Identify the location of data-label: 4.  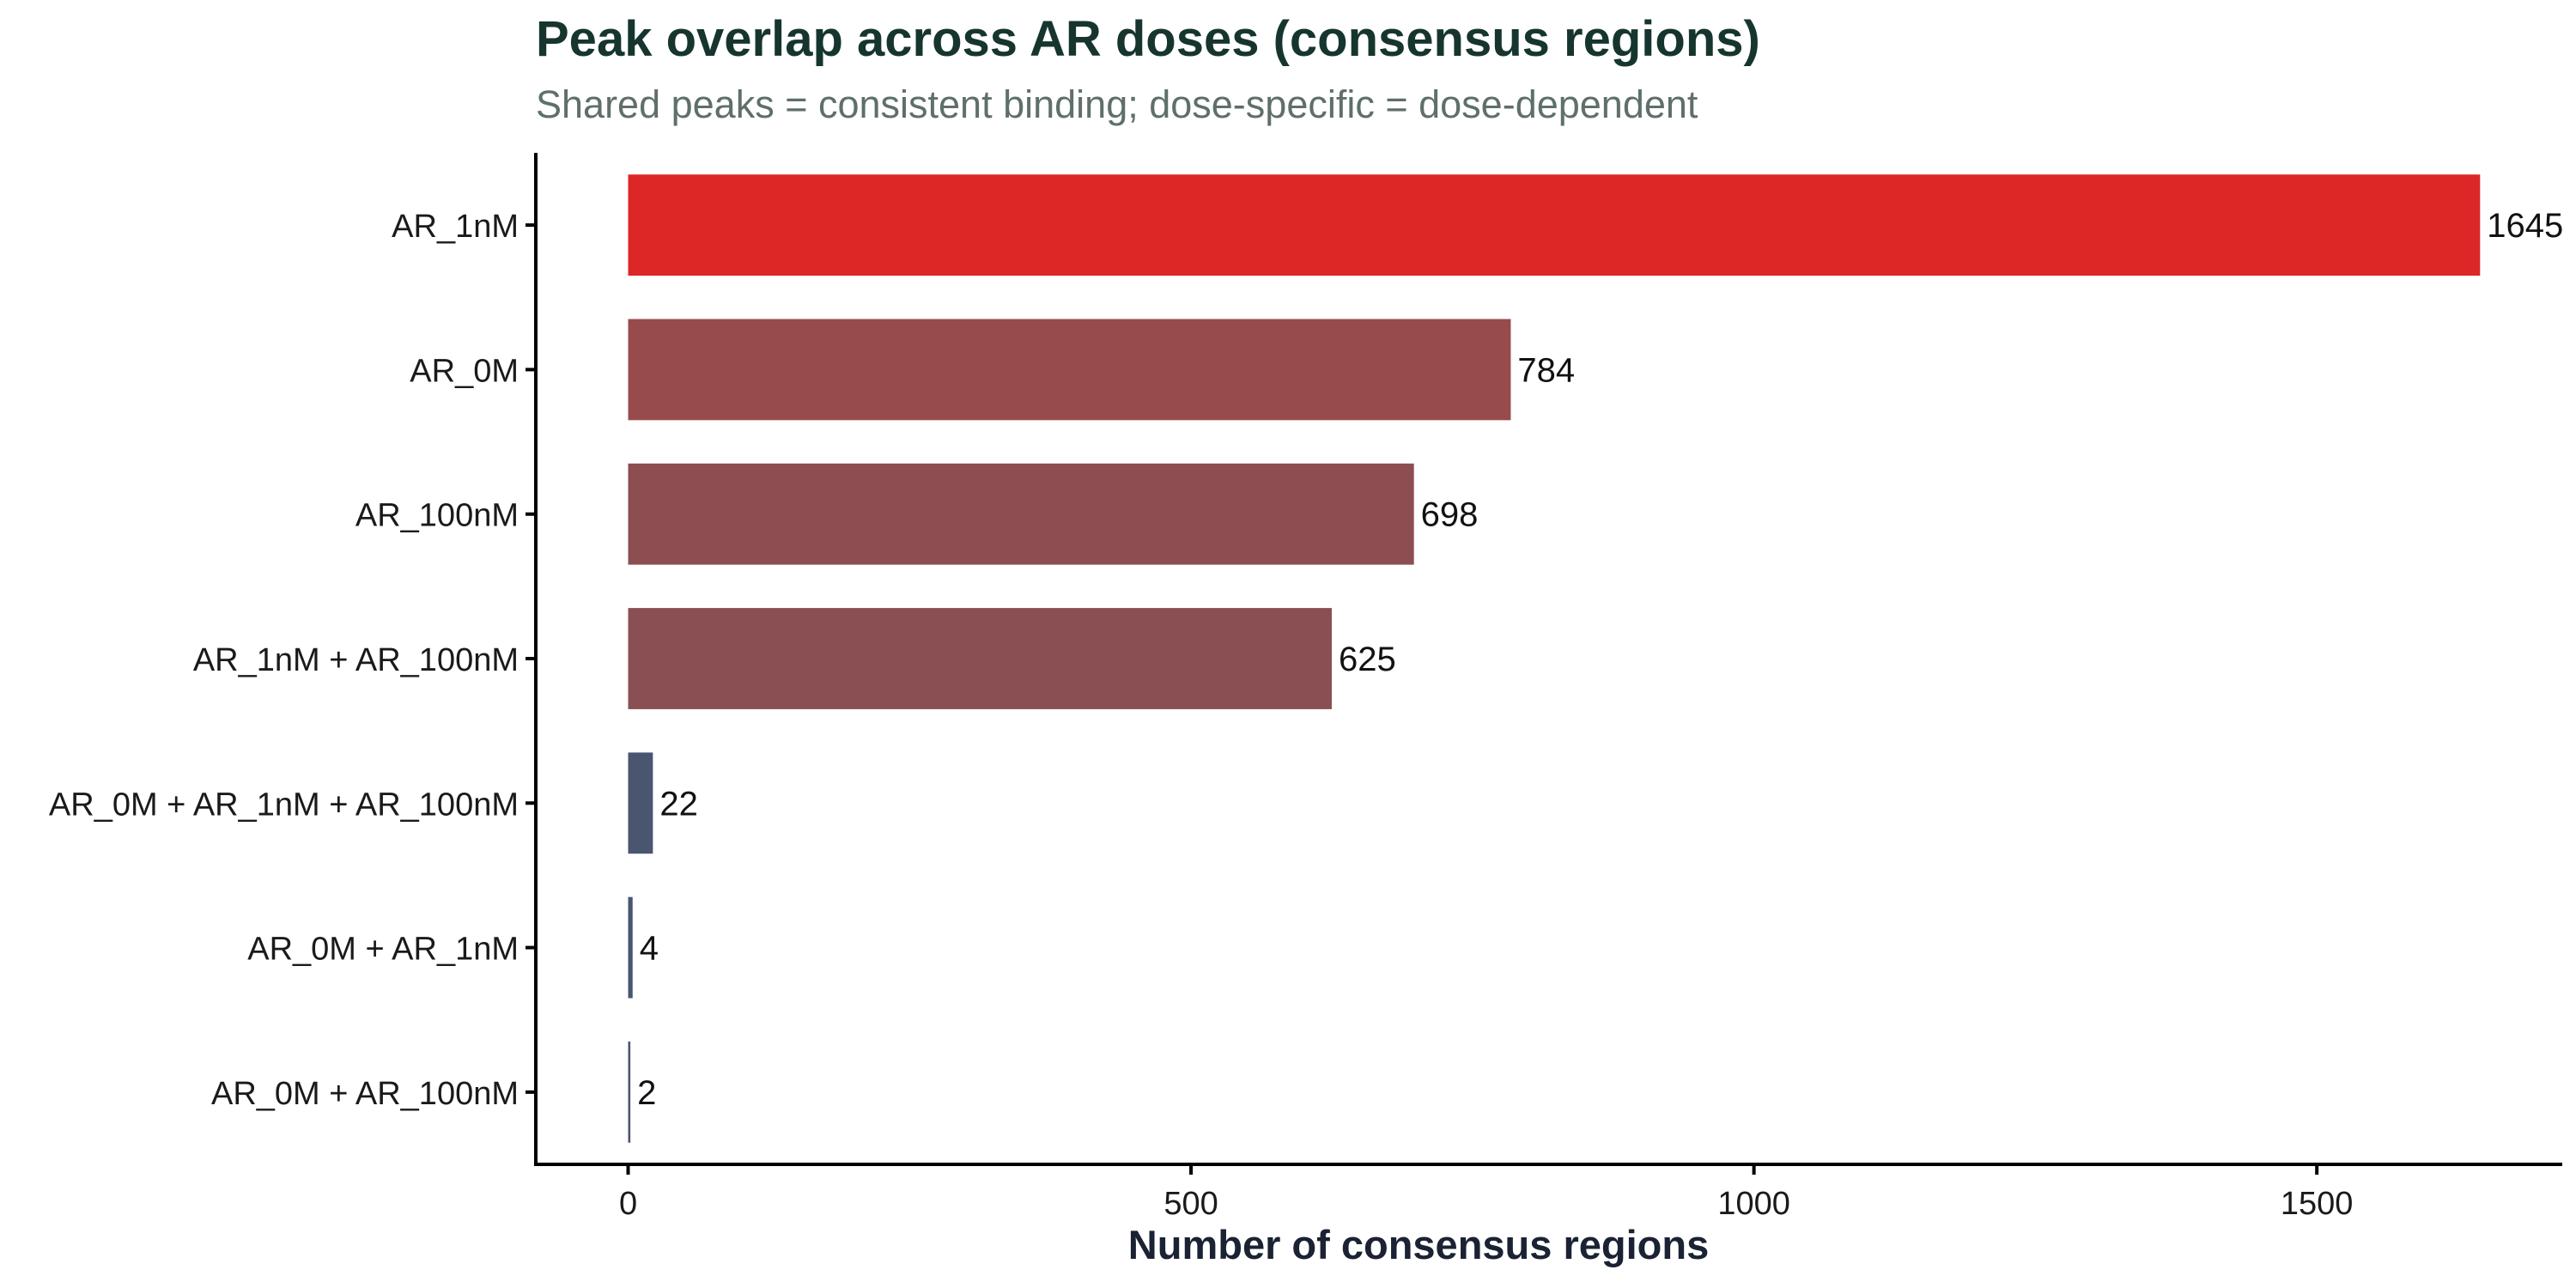
(649, 949).